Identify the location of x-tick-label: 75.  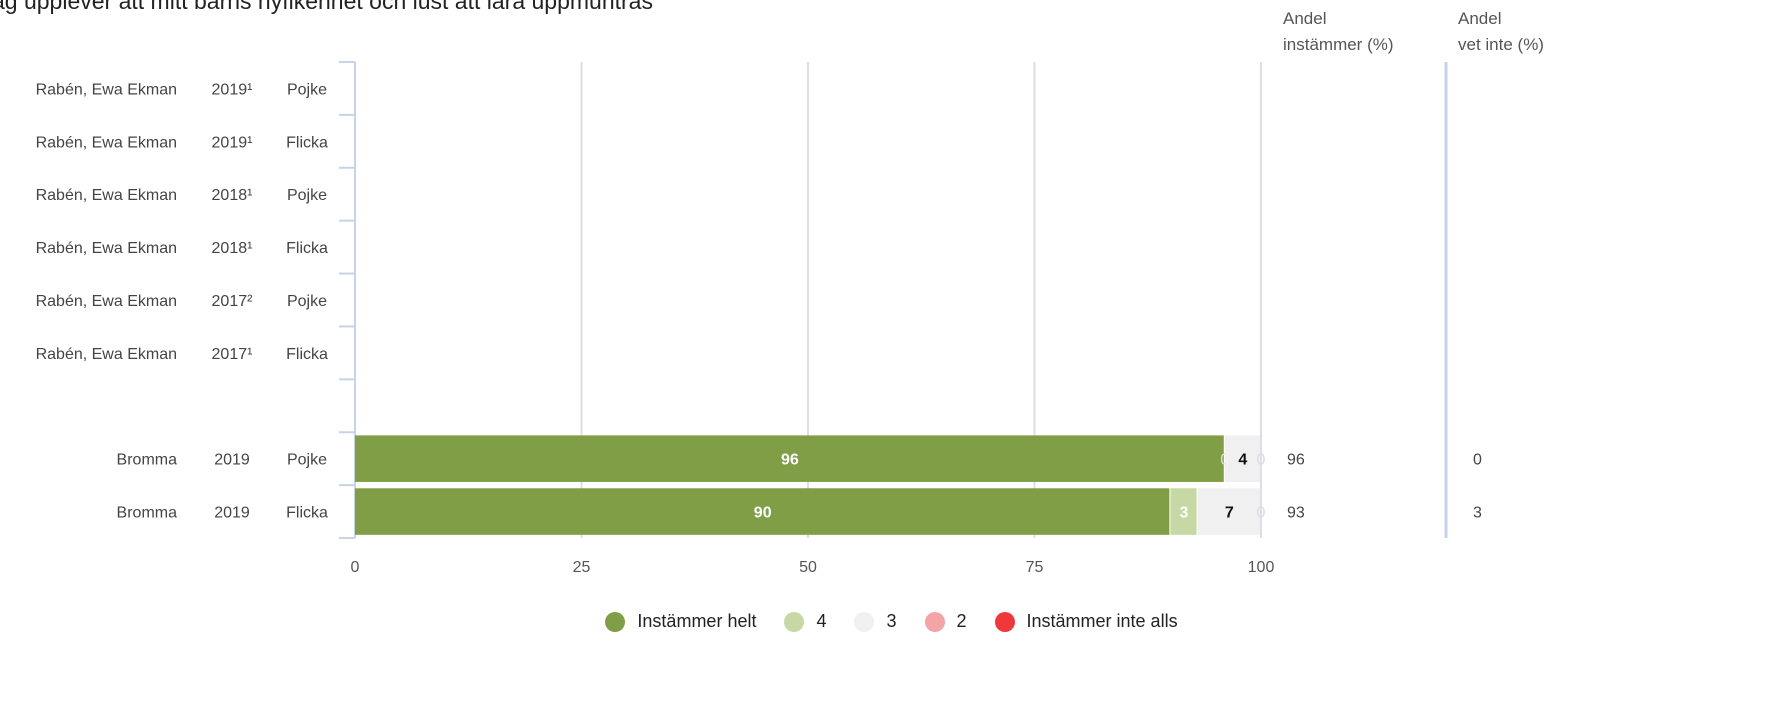
(1035, 567).